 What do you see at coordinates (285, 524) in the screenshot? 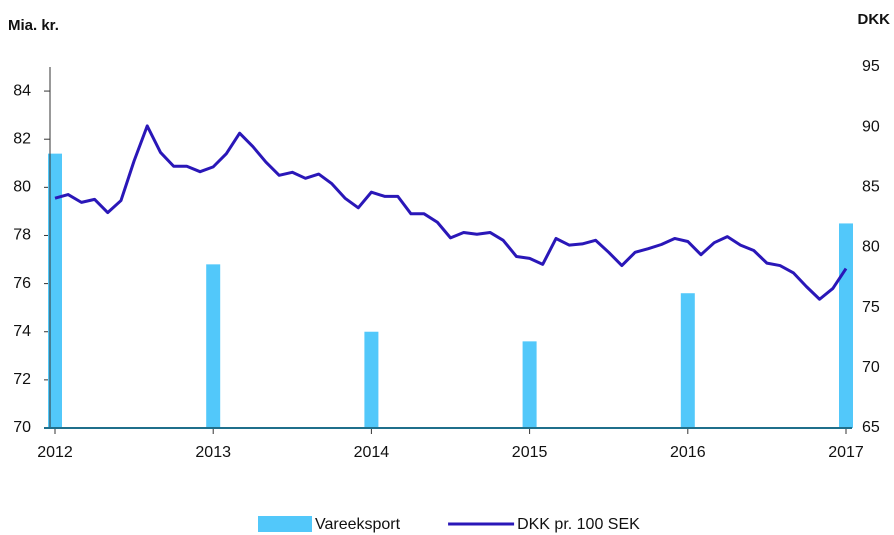
I see `legend-swatch` at bounding box center [285, 524].